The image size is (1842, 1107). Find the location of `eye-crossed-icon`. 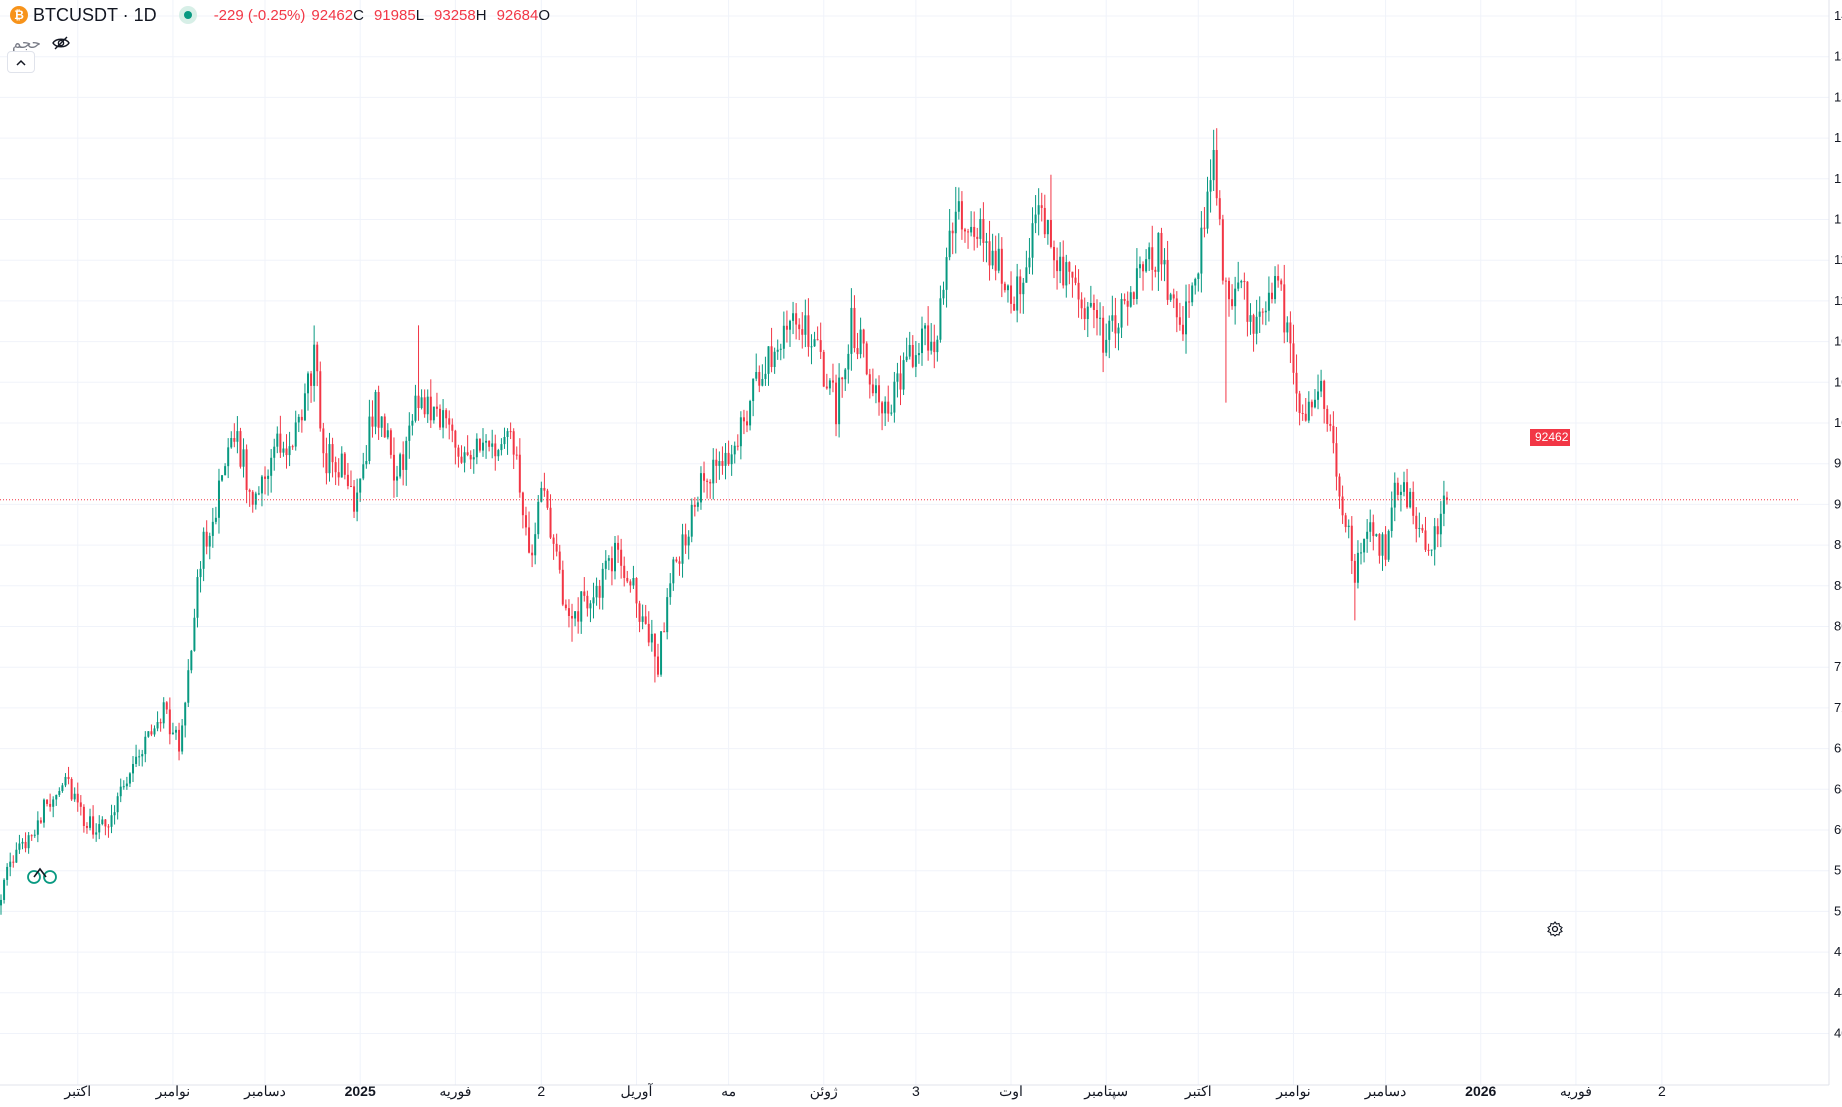

eye-crossed-icon is located at coordinates (61, 43).